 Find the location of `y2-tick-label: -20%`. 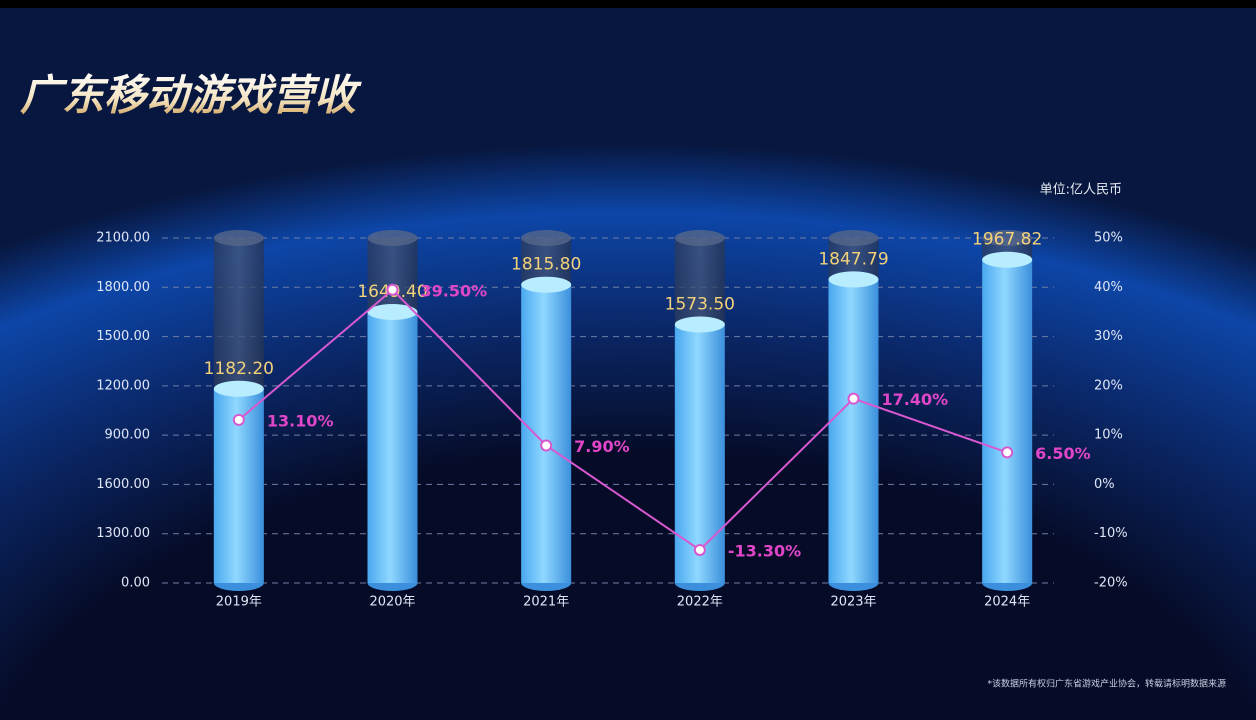

y2-tick-label: -20% is located at coordinates (1111, 583).